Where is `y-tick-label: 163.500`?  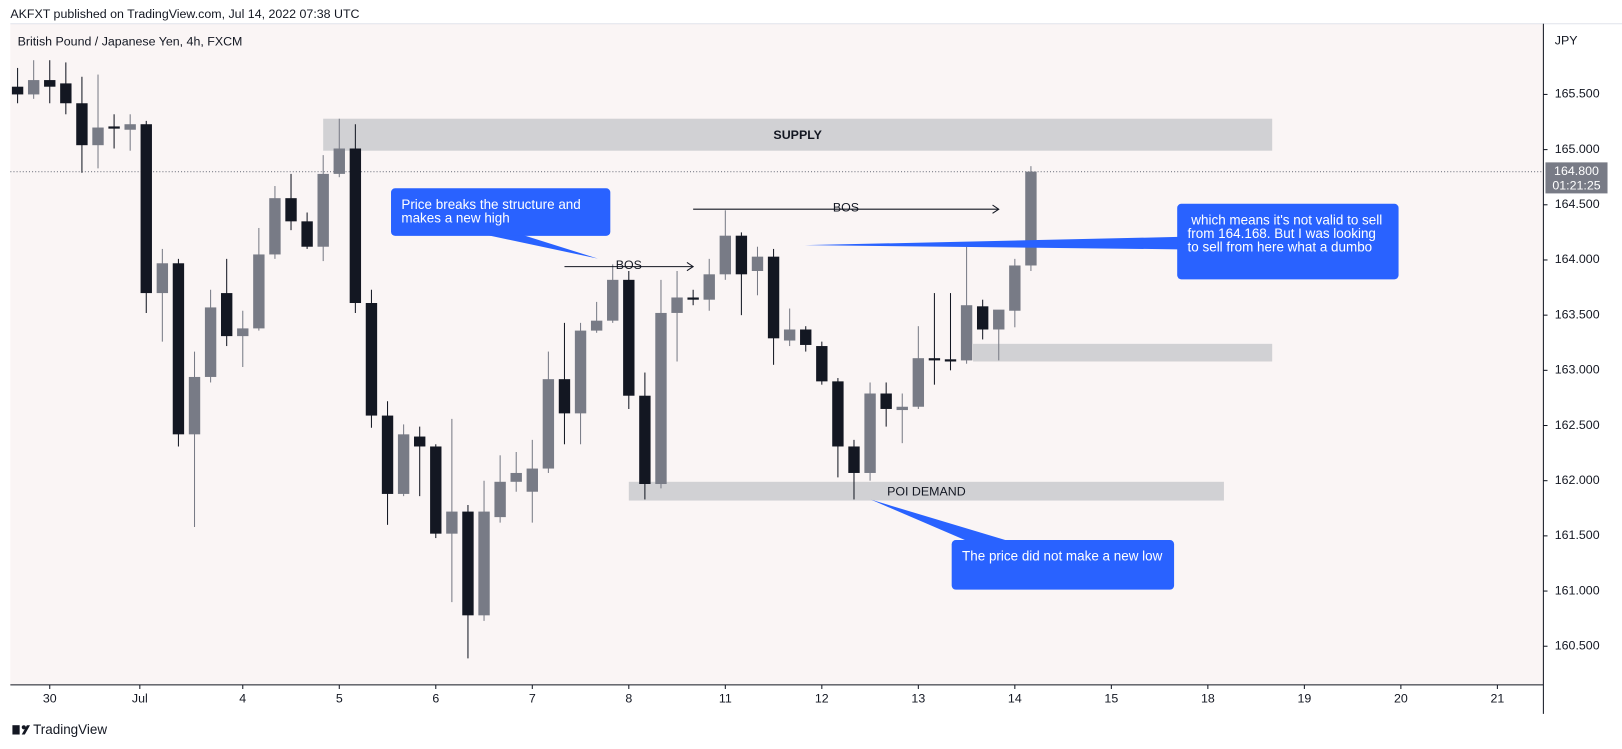
y-tick-label: 163.500 is located at coordinates (1577, 314).